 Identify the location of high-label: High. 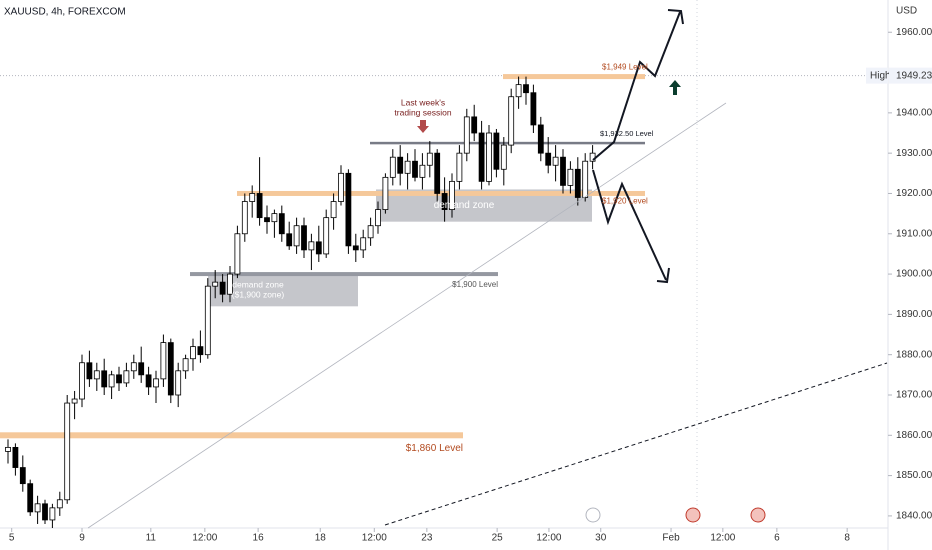
(880, 75).